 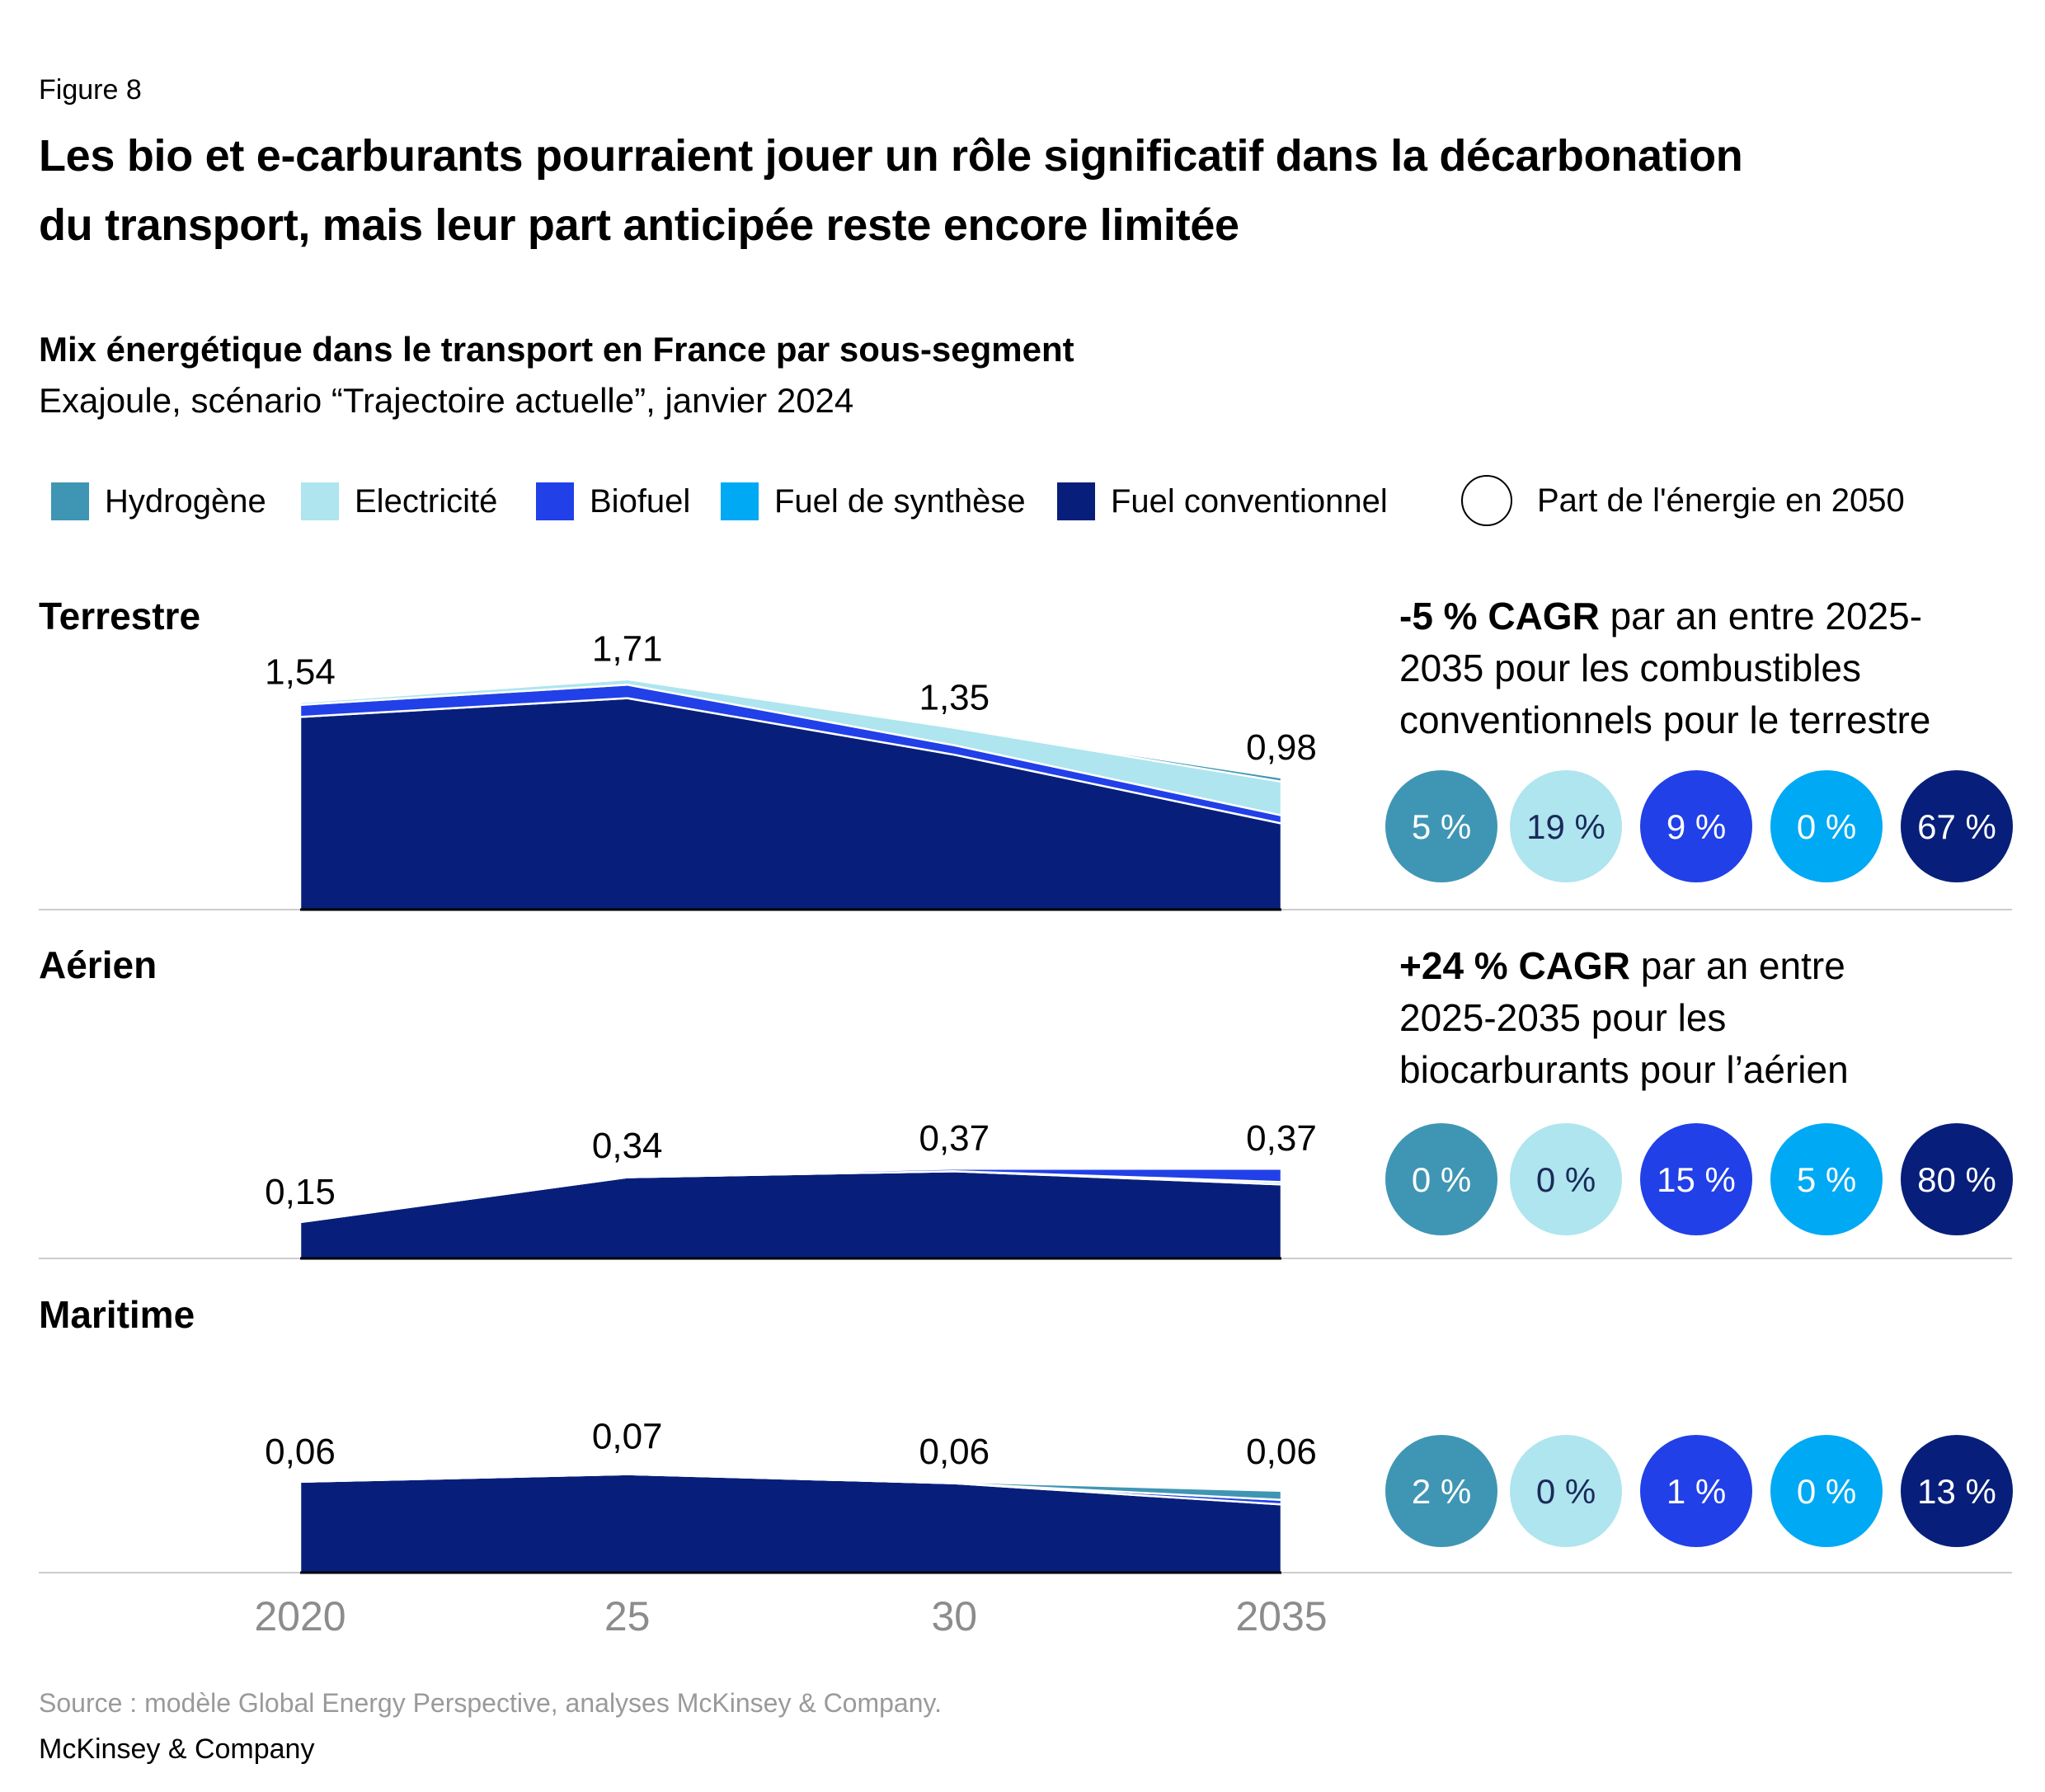 I want to click on legend-item-share: Part de l'énergie en 2050, so click(x=1683, y=500).